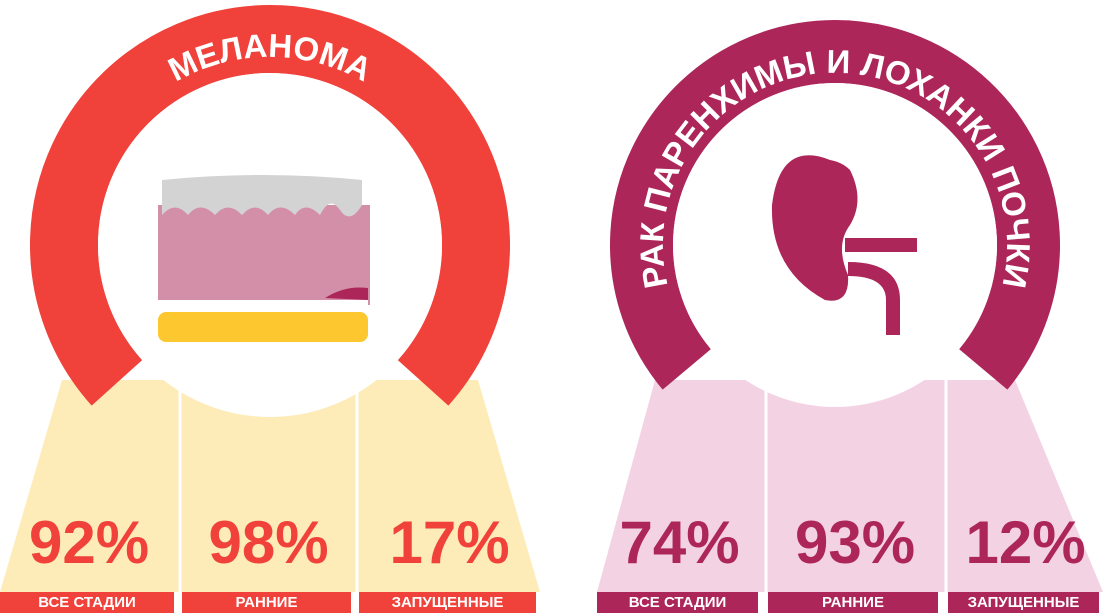  What do you see at coordinates (89, 542) in the screenshot?
I see `percentage: 92%` at bounding box center [89, 542].